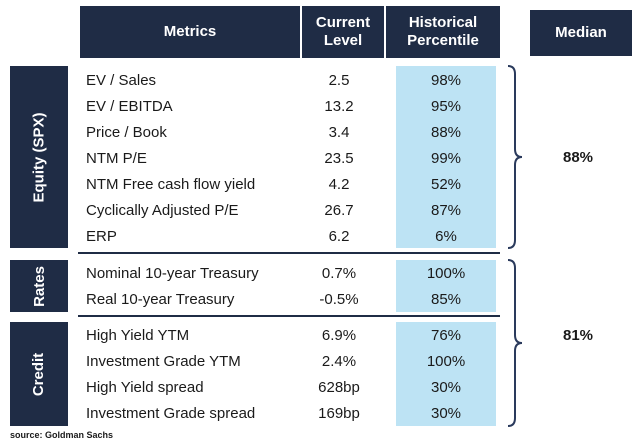  What do you see at coordinates (145, 387) in the screenshot?
I see `metric-name: High Yield spread` at bounding box center [145, 387].